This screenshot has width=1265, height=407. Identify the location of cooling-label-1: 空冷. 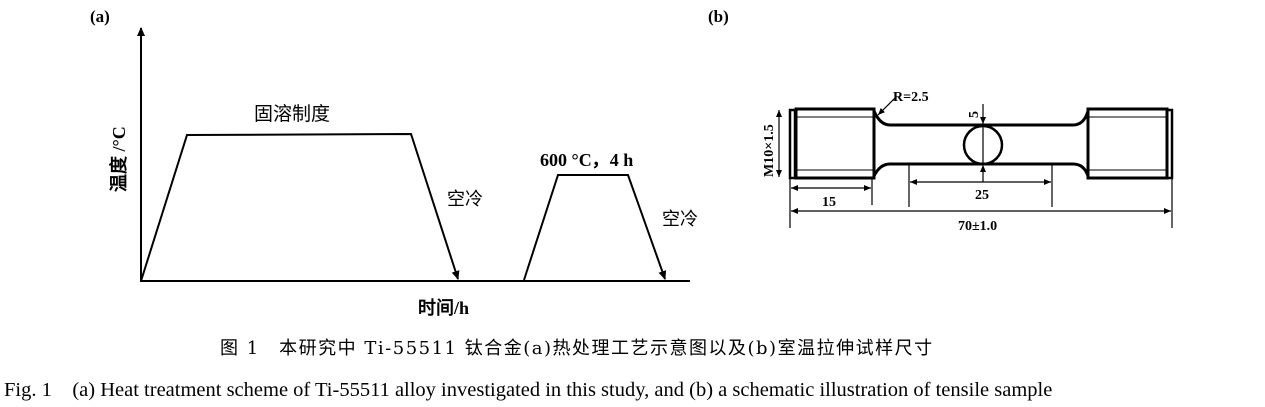
(465, 199).